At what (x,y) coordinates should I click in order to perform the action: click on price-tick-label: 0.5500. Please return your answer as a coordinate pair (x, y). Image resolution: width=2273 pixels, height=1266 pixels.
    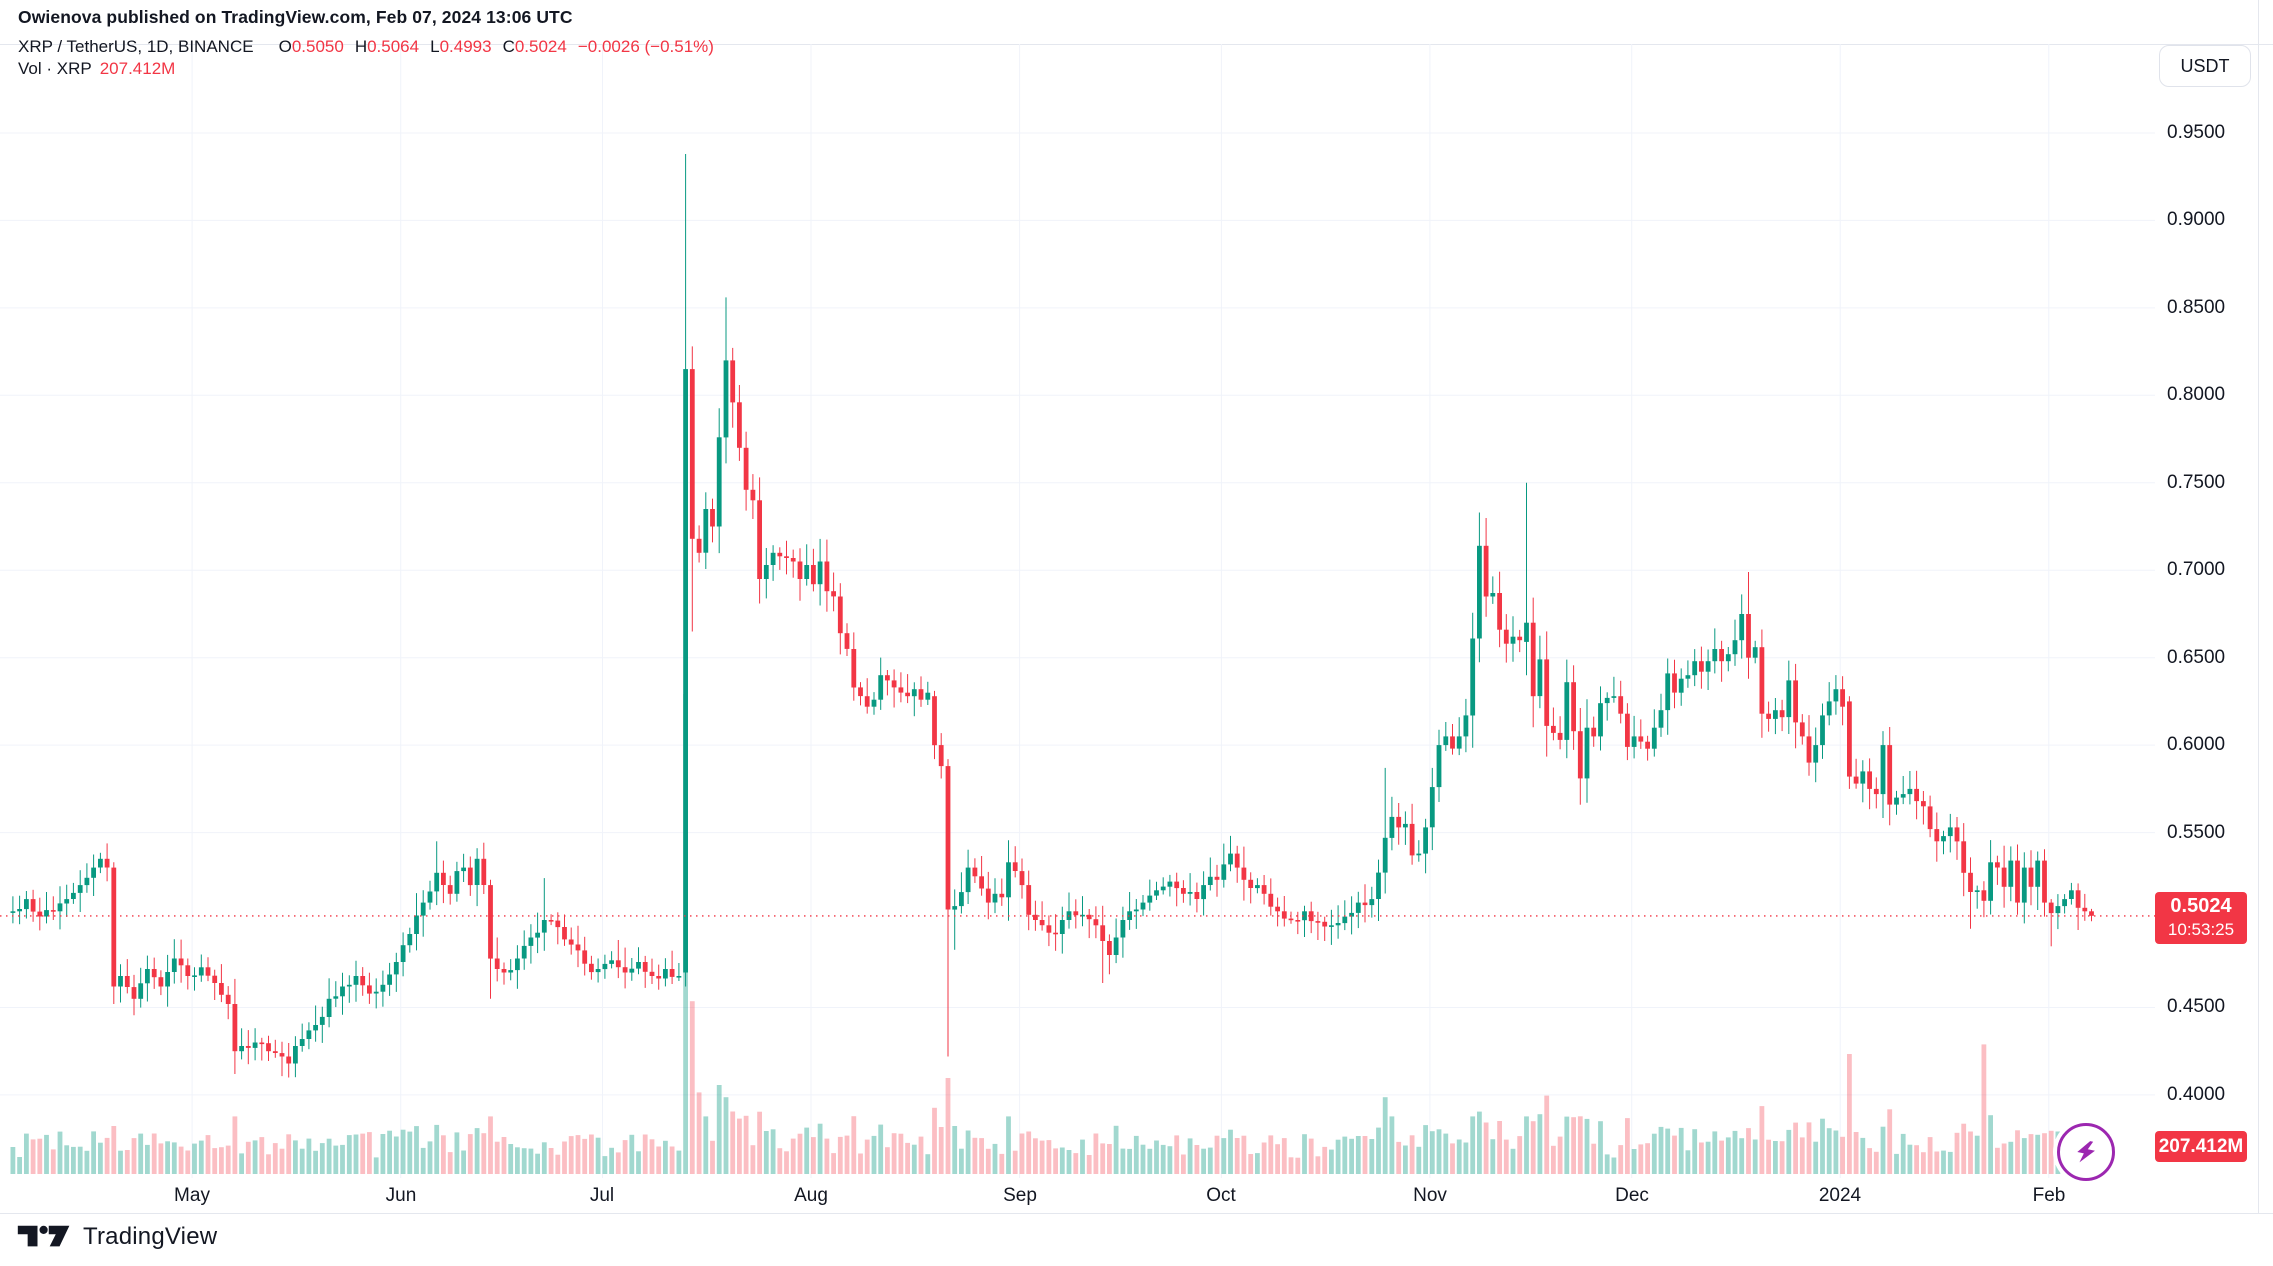
    Looking at the image, I should click on (2196, 832).